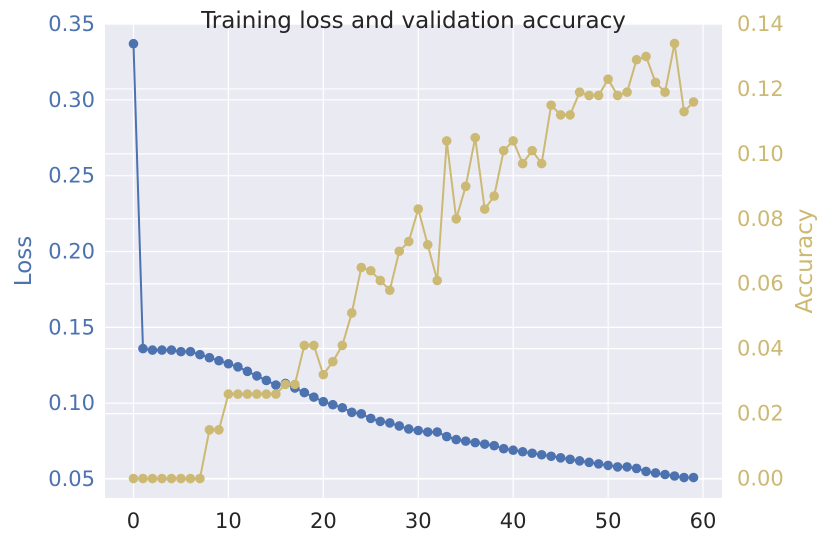 This screenshot has width=827, height=545. I want to click on y-tick-label-left: 0.35, so click(71, 24).